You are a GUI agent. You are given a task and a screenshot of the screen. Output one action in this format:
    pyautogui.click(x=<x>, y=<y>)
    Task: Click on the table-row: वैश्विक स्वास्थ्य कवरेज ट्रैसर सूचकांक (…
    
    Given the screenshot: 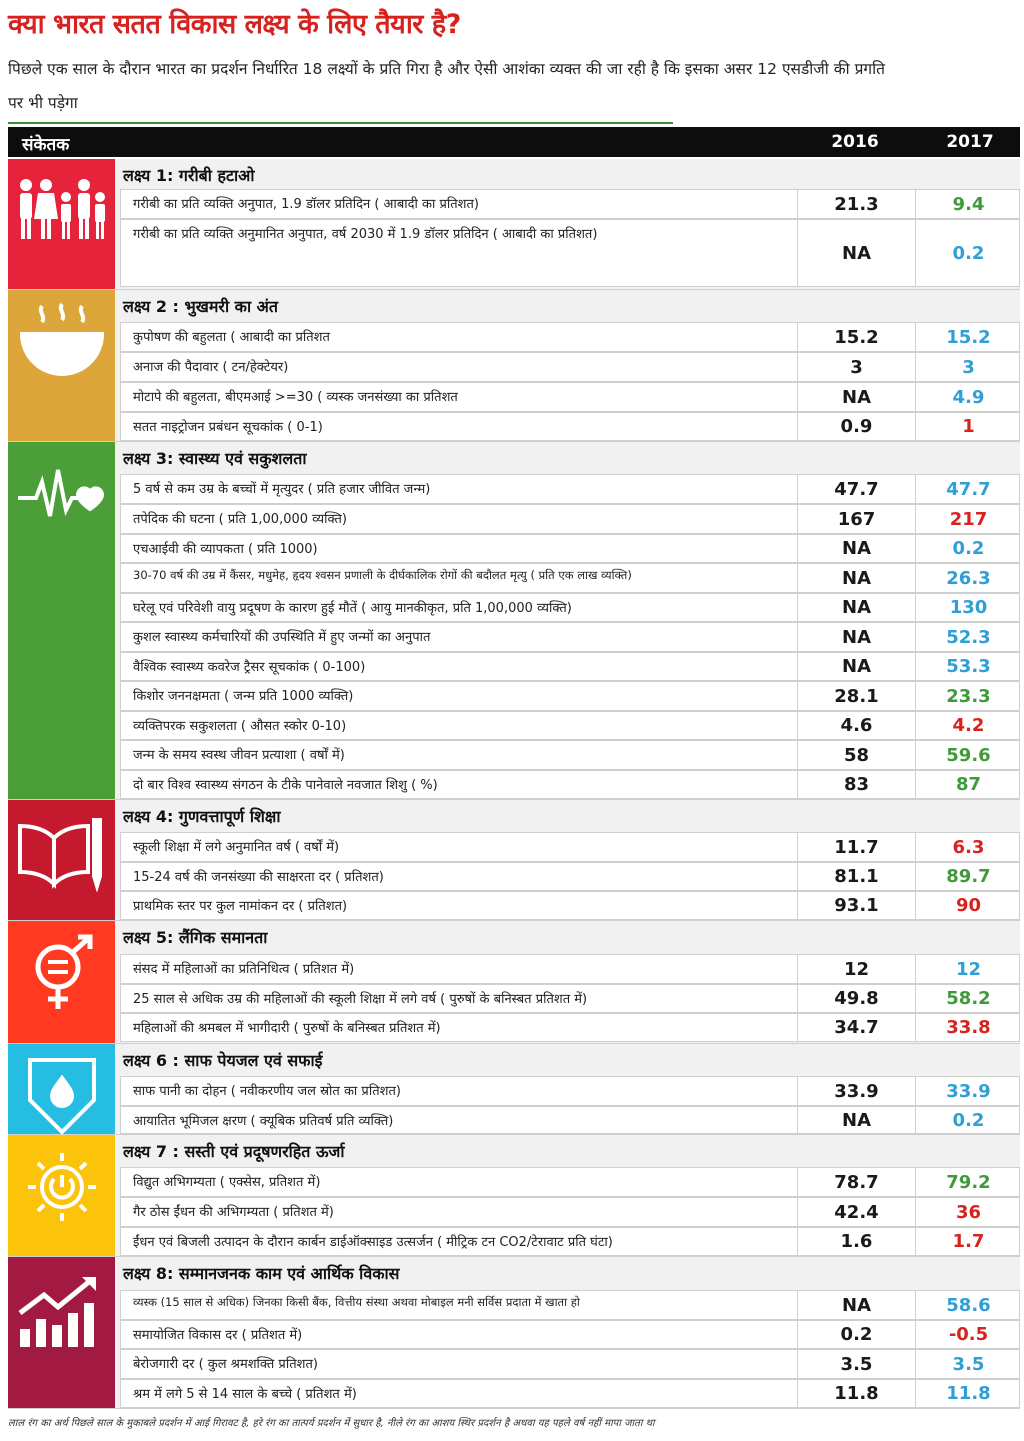 What is the action you would take?
    pyautogui.click(x=570, y=666)
    